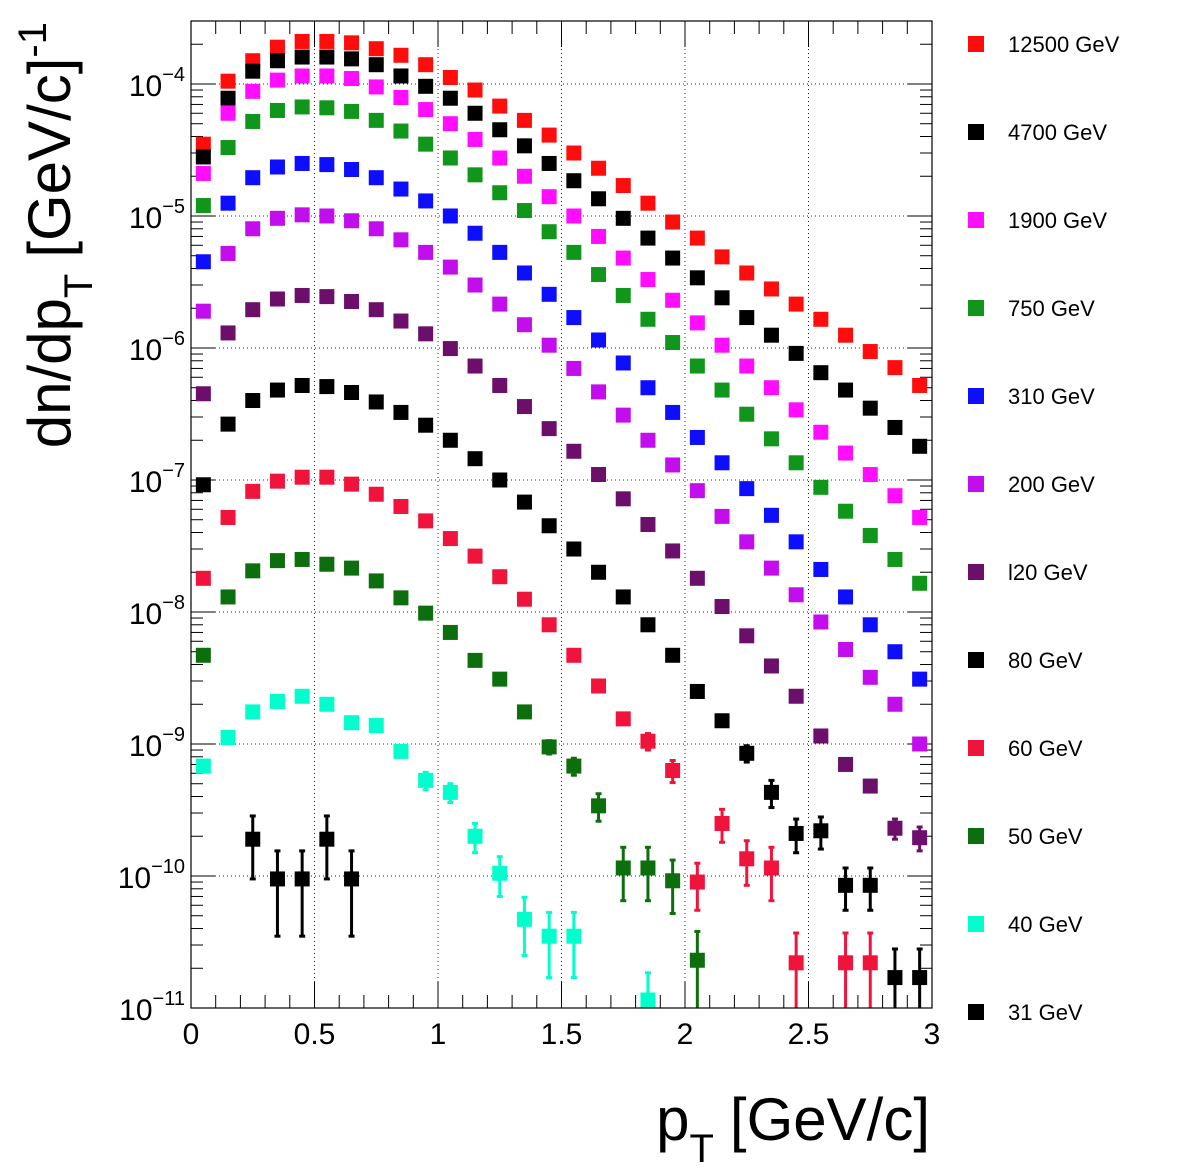 The width and height of the screenshot is (1196, 1172). Describe the element at coordinates (562, 1034) in the screenshot. I see `x-tick-label: 1.5` at that location.